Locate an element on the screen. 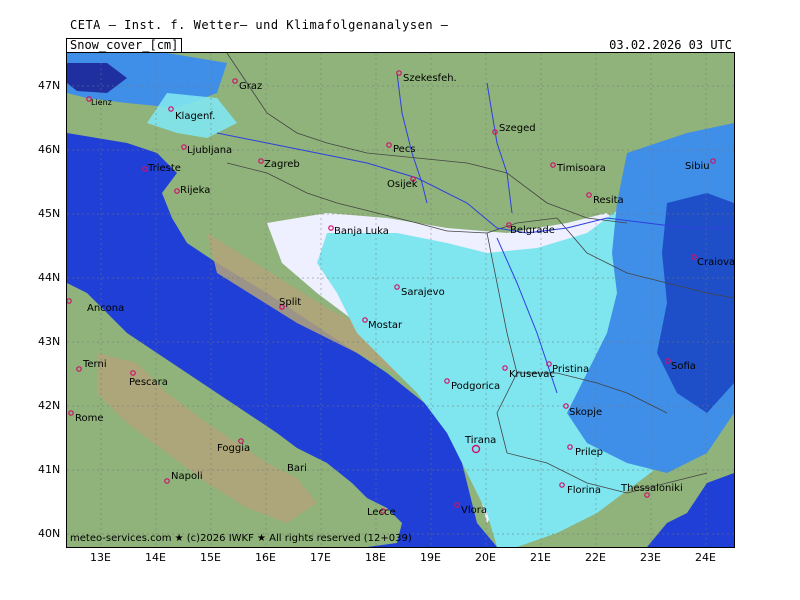 The image size is (800, 600). city-label: Zagreb is located at coordinates (282, 164).